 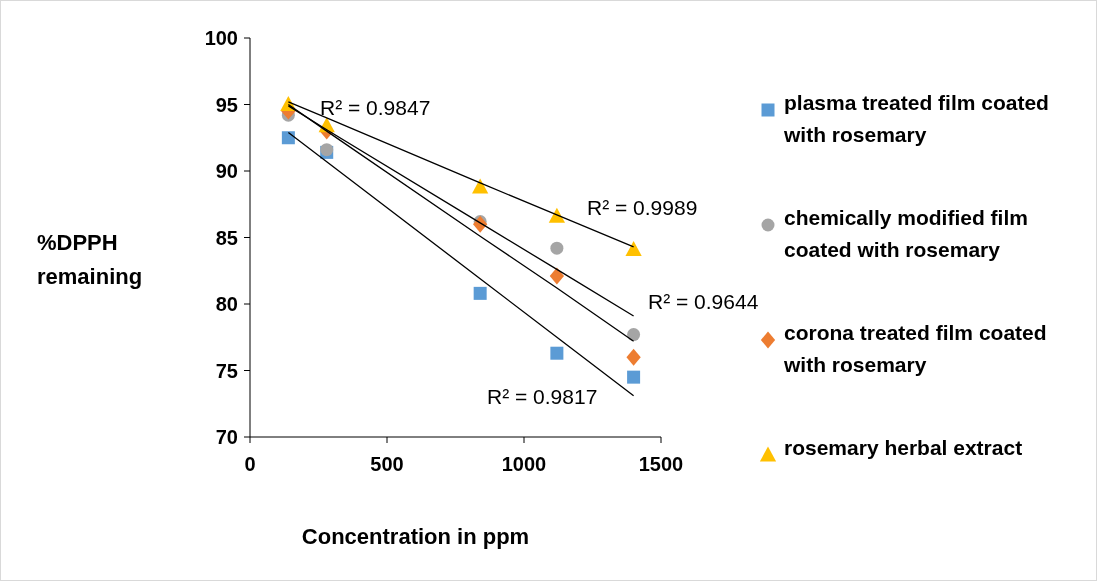 I want to click on x-axis-title: Concentration in ppm, so click(x=415, y=536).